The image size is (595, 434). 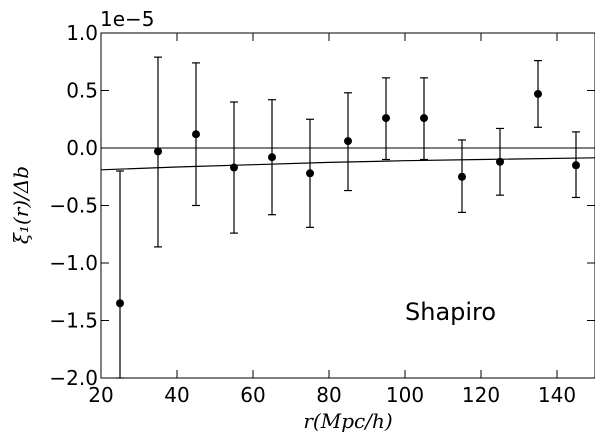 I want to click on x-tick-label-3: 80, so click(x=328, y=395).